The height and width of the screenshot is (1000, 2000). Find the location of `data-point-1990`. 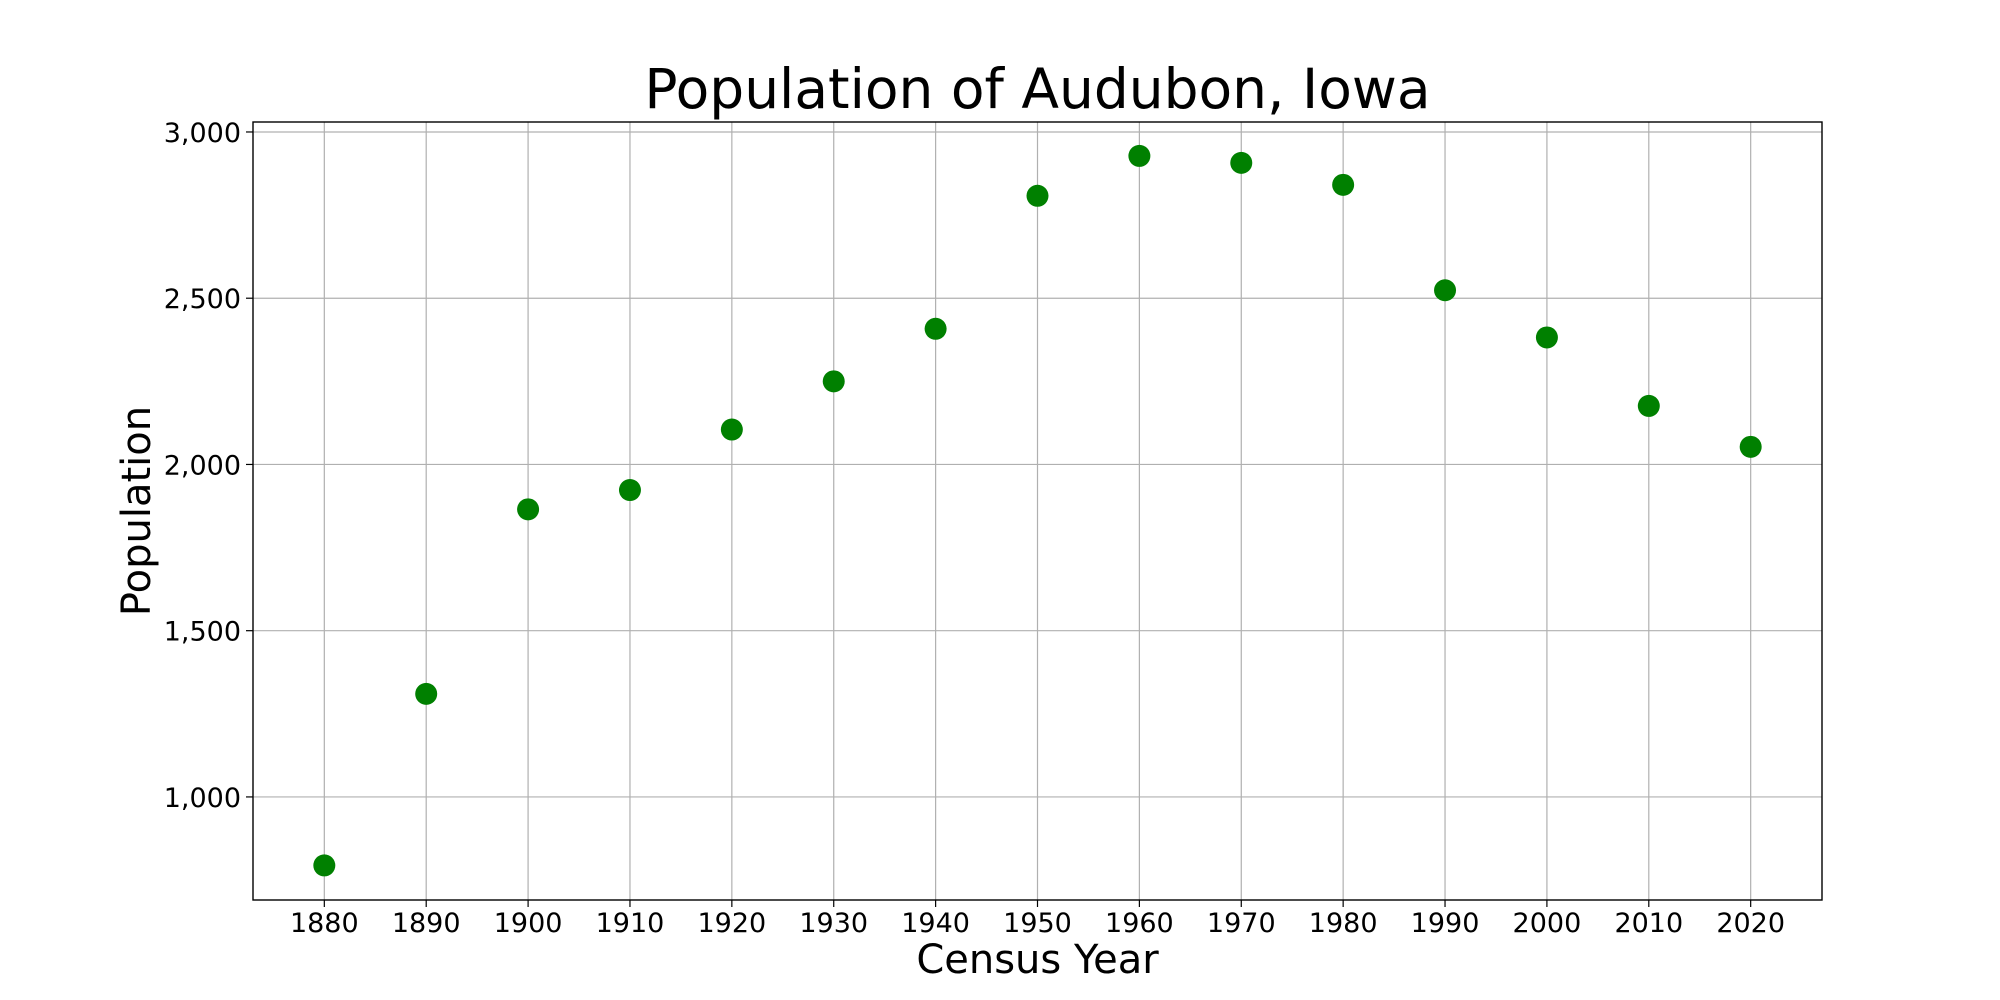

data-point-1990 is located at coordinates (1445, 290).